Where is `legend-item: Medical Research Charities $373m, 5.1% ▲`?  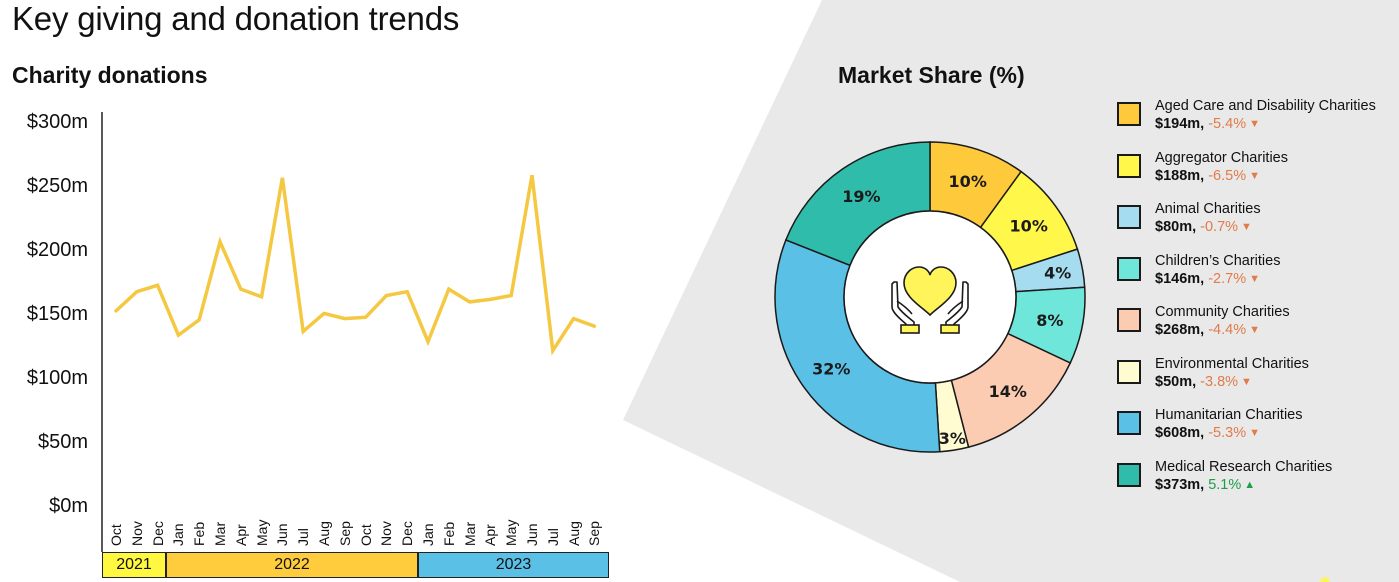 legend-item: Medical Research Charities $373m, 5.1% ▲ is located at coordinates (1258, 481).